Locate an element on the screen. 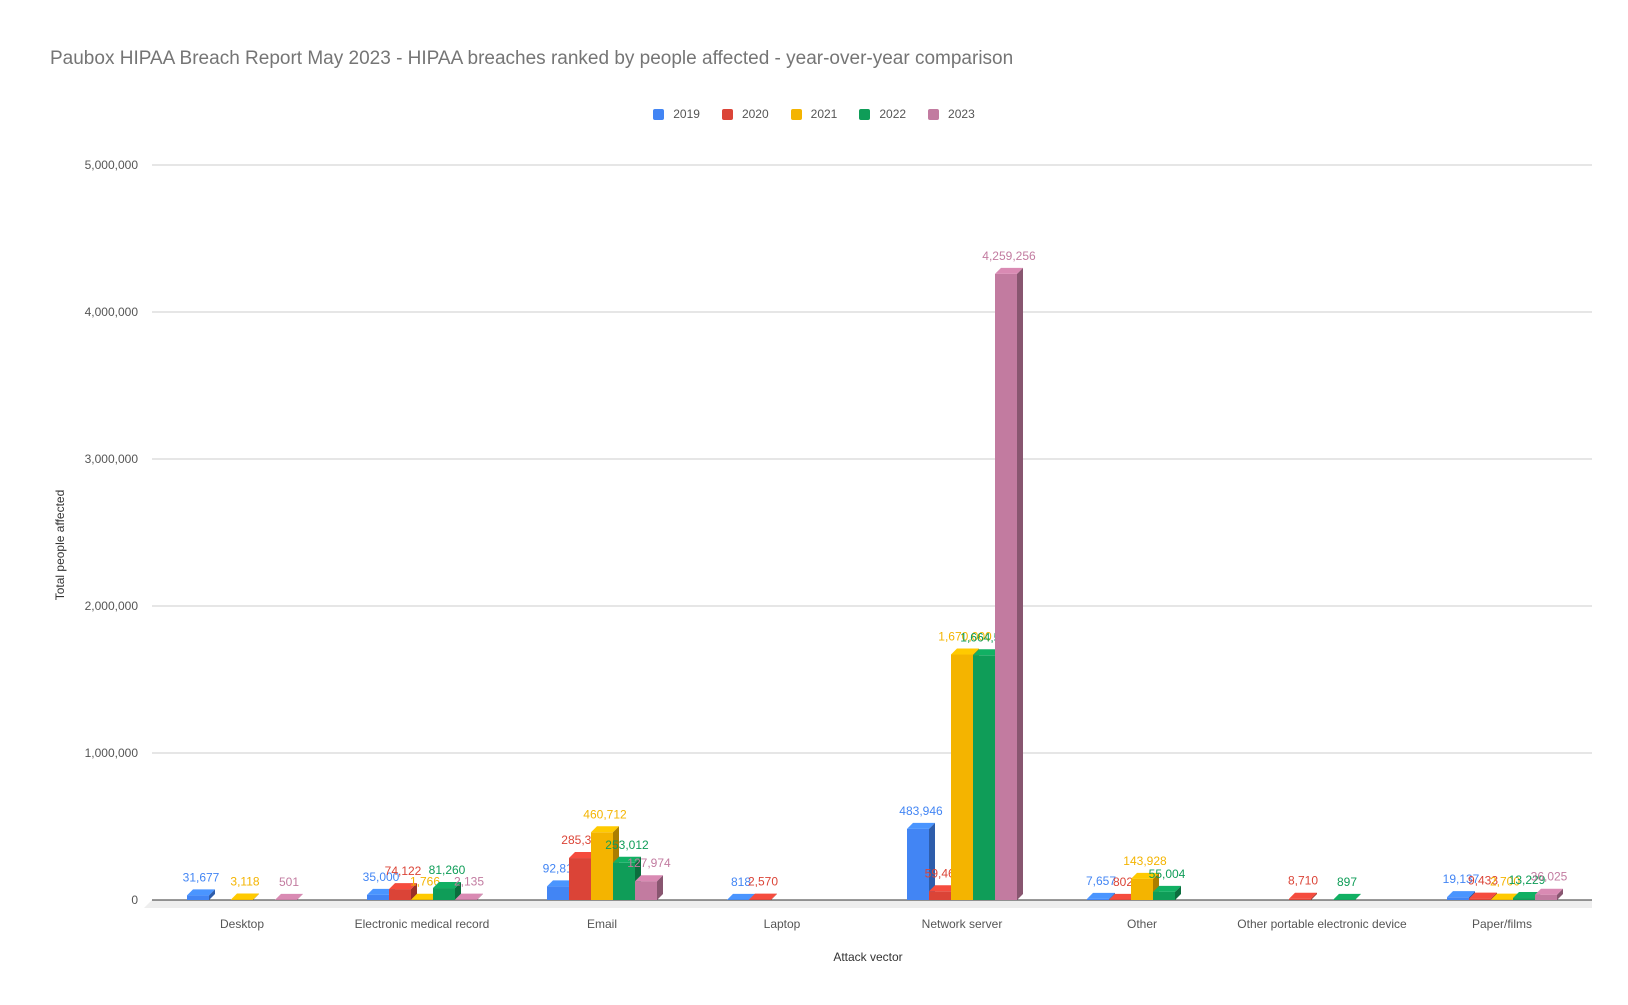 The width and height of the screenshot is (1628, 1005). legend-item-2022: 2022 is located at coordinates (882, 114).